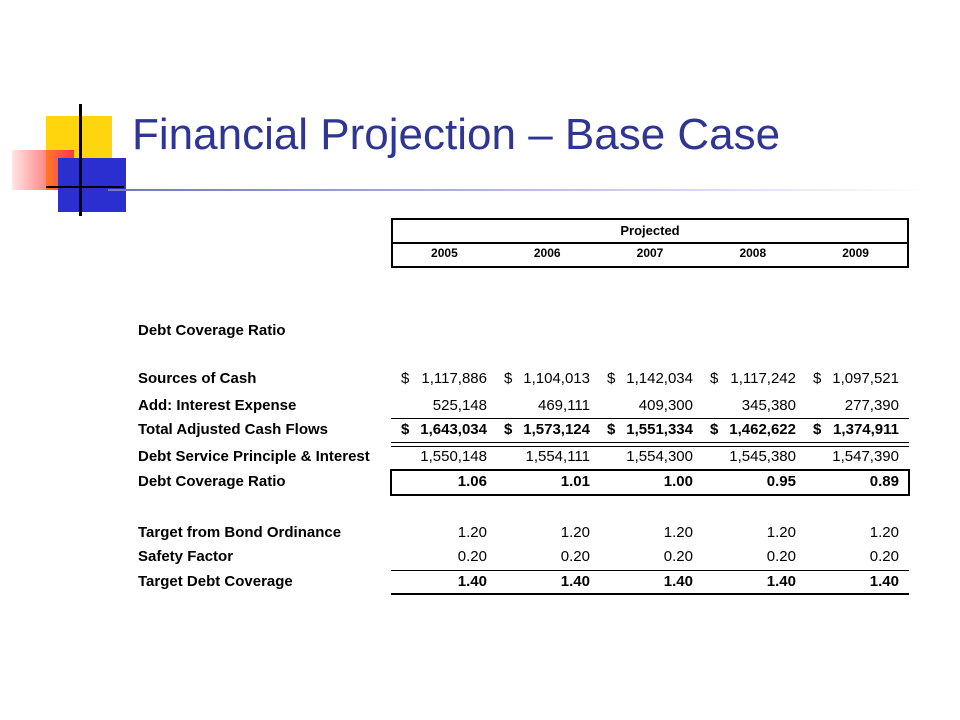 The width and height of the screenshot is (960, 720). Describe the element at coordinates (650, 243) in the screenshot. I see `projection-header: Projected 2005 2006 2007 2008 2009` at that location.